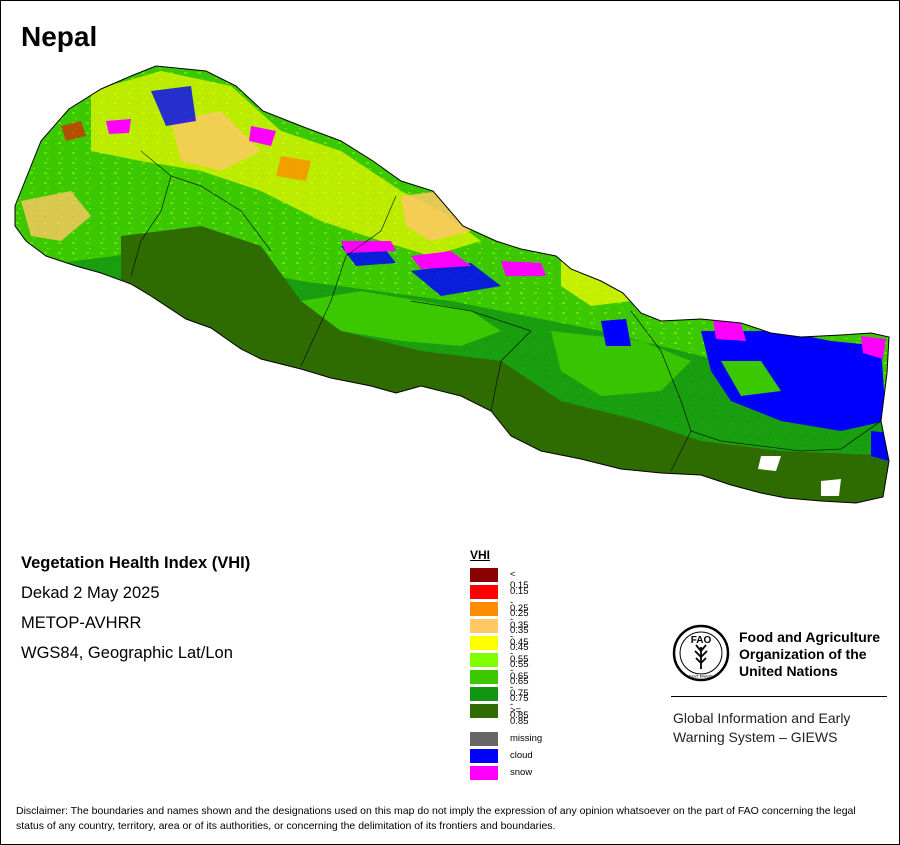 Image resolution: width=900 pixels, height=845 pixels. What do you see at coordinates (779, 696) in the screenshot?
I see `fao-divider` at bounding box center [779, 696].